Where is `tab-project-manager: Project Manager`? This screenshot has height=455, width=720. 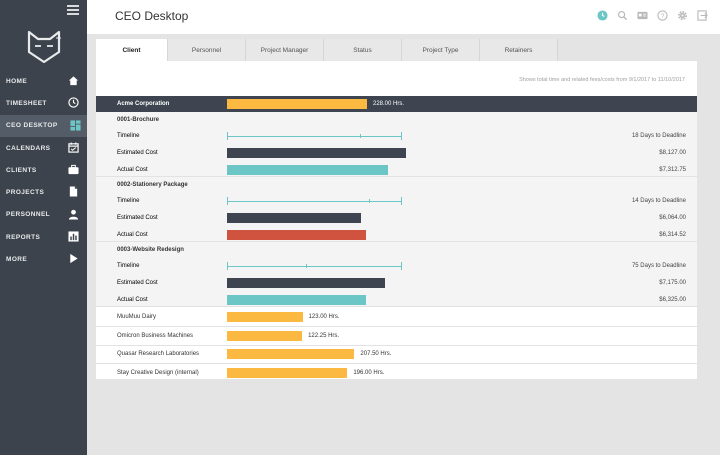
tab-project-manager: Project Manager is located at coordinates (285, 50).